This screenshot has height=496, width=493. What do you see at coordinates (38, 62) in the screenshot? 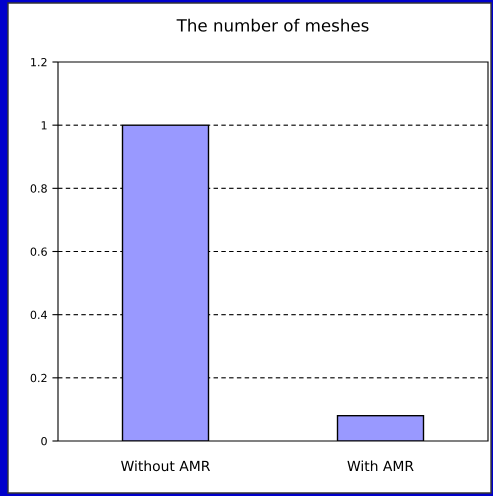
I see `y-tick-label: 1.2` at bounding box center [38, 62].